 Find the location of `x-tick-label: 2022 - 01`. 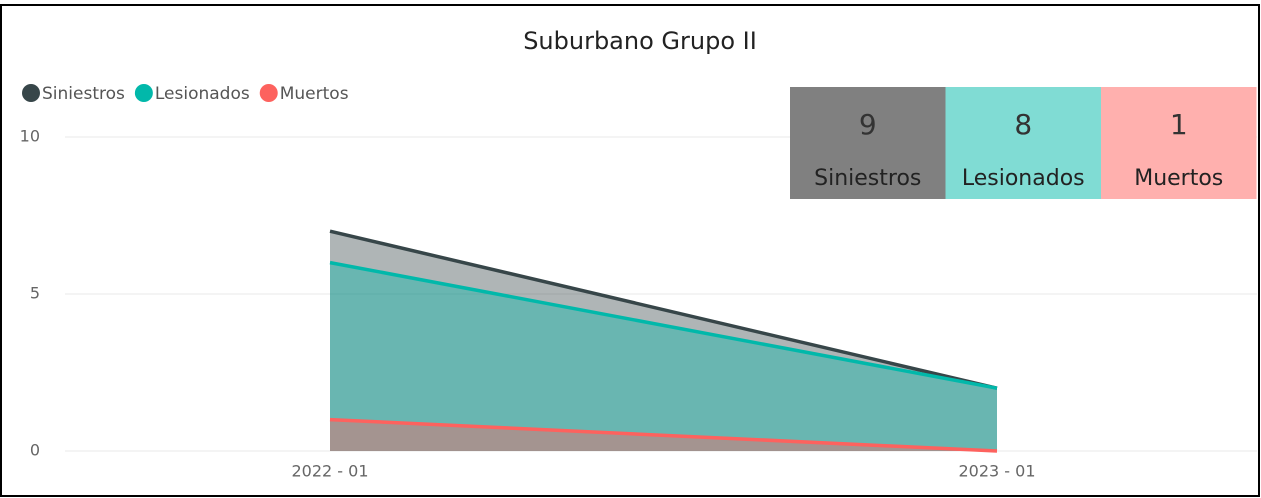

x-tick-label: 2022 - 01 is located at coordinates (329, 471).